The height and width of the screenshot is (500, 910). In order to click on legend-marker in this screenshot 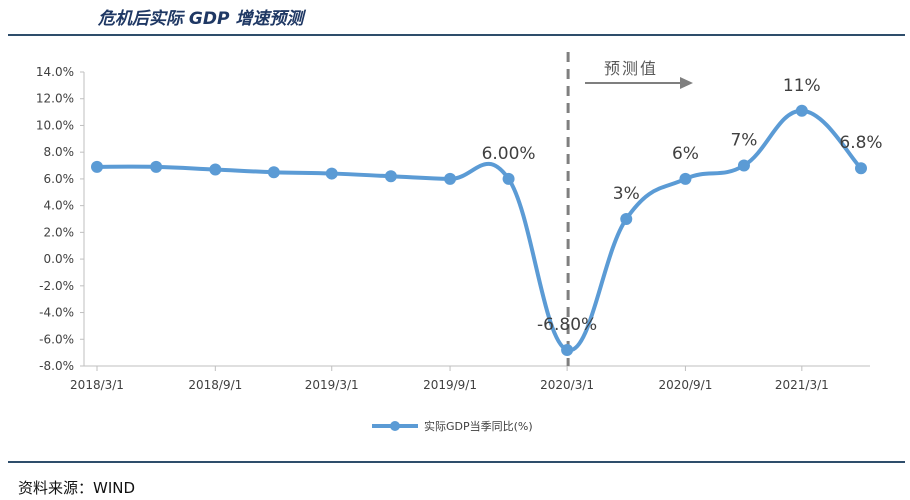, I will do `click(395, 426)`.